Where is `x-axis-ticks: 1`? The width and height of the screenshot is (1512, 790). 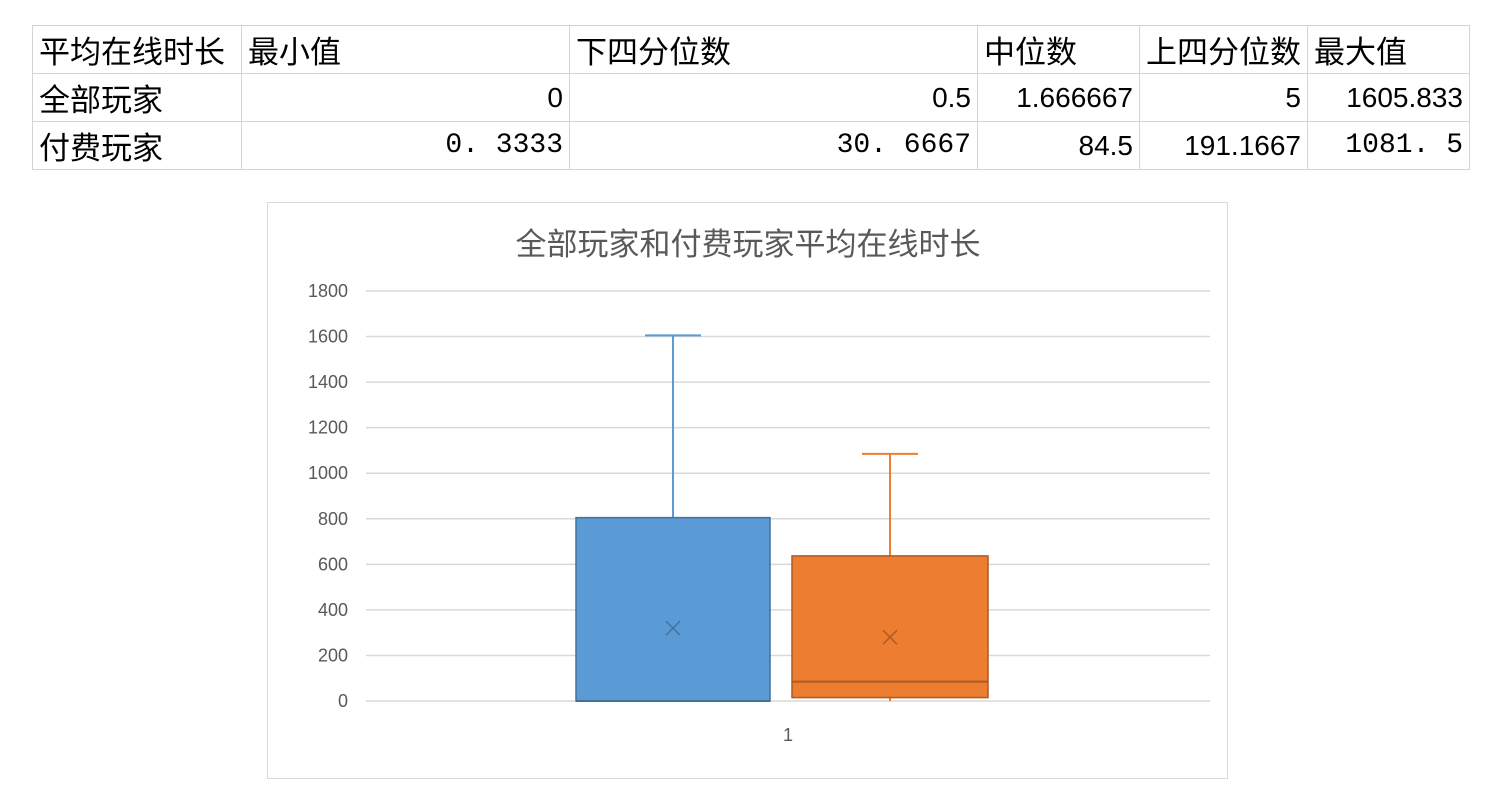
x-axis-ticks: 1 is located at coordinates (788, 735).